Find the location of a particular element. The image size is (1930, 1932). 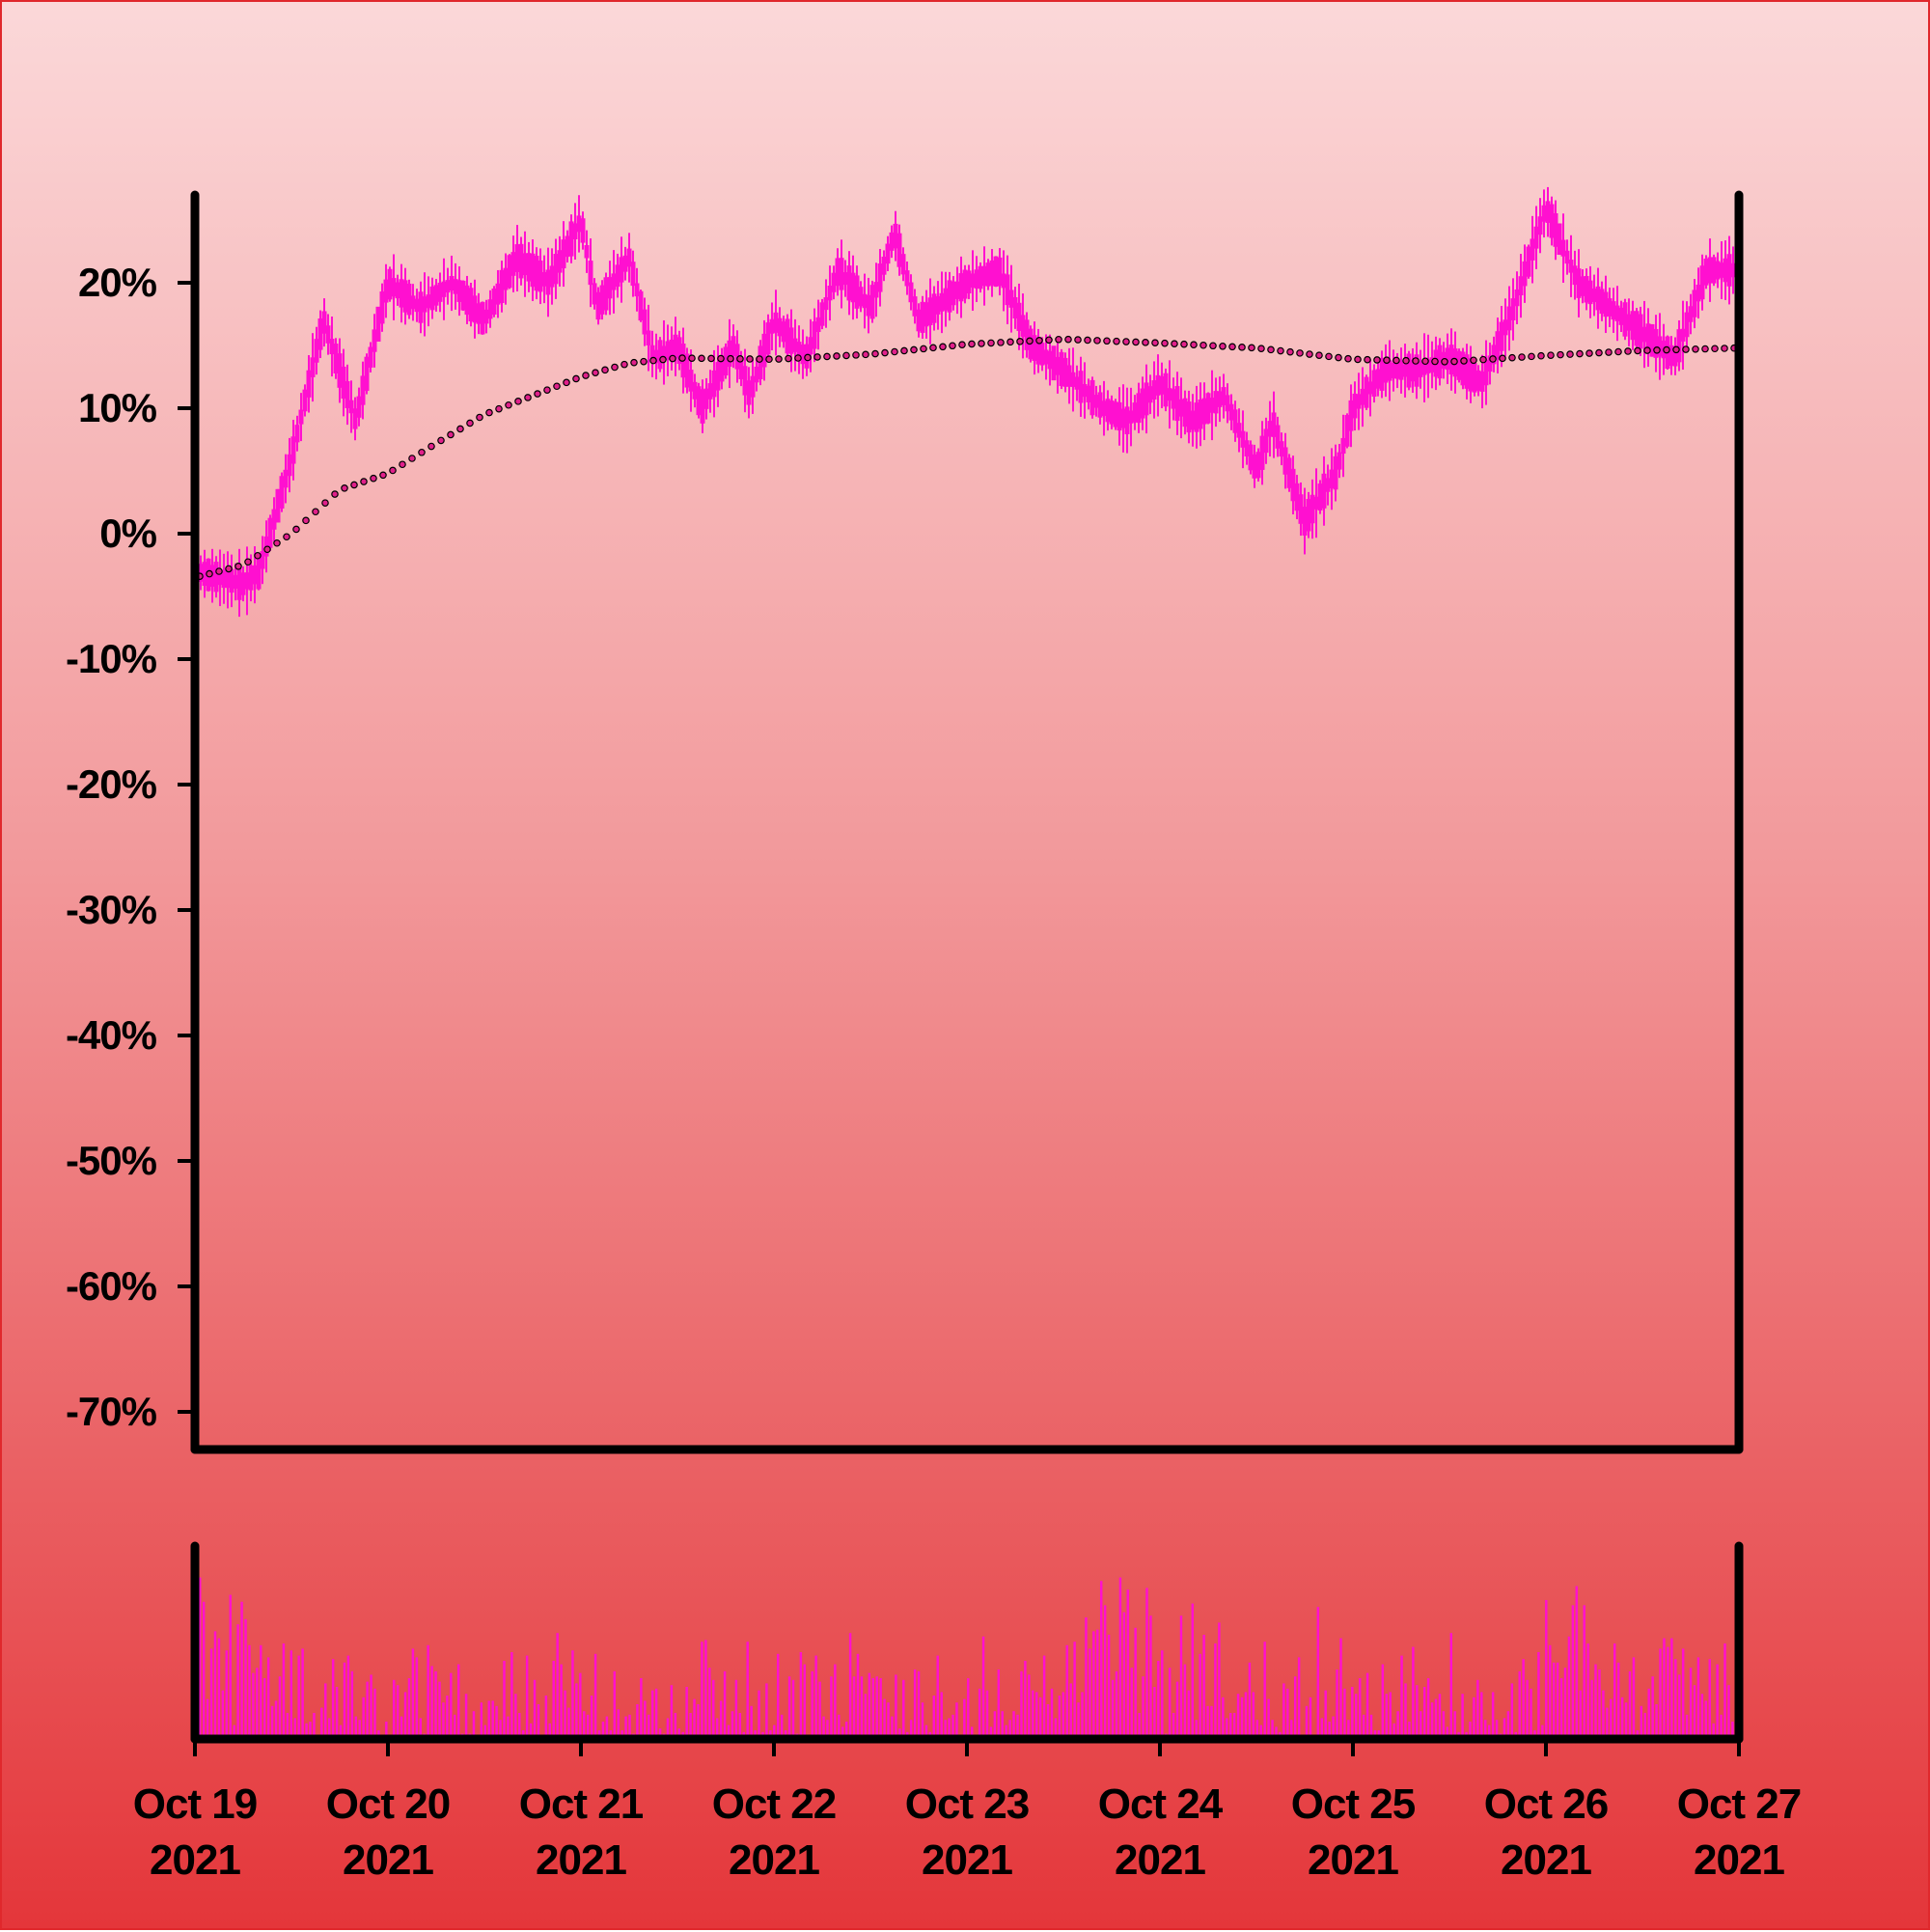

y-tick-label: -20% is located at coordinates (111, 784).